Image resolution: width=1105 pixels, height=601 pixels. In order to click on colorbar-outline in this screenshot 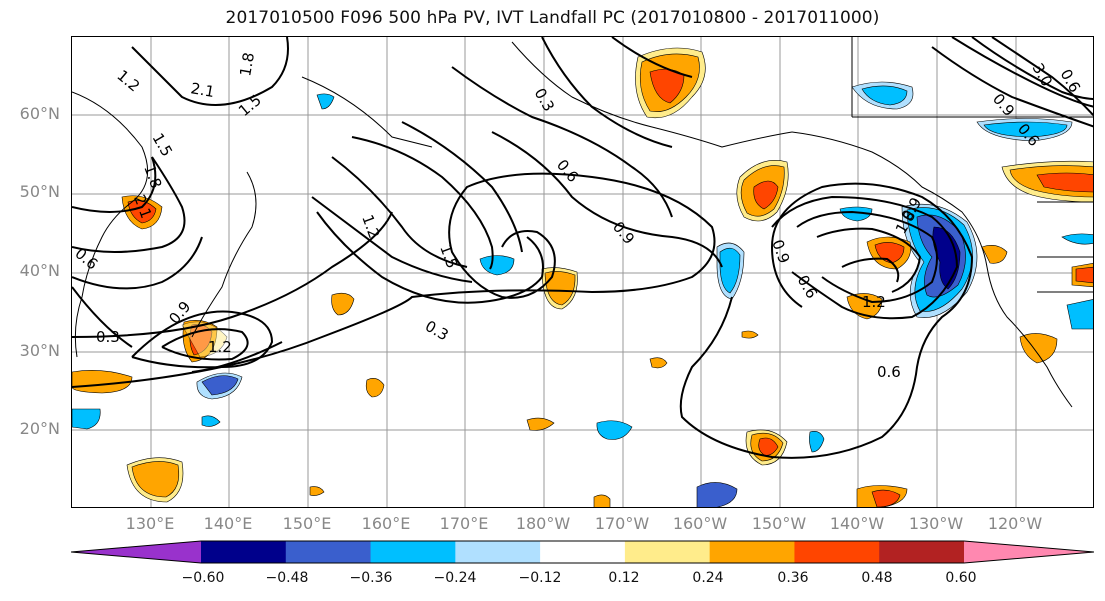, I will do `click(582, 552)`.